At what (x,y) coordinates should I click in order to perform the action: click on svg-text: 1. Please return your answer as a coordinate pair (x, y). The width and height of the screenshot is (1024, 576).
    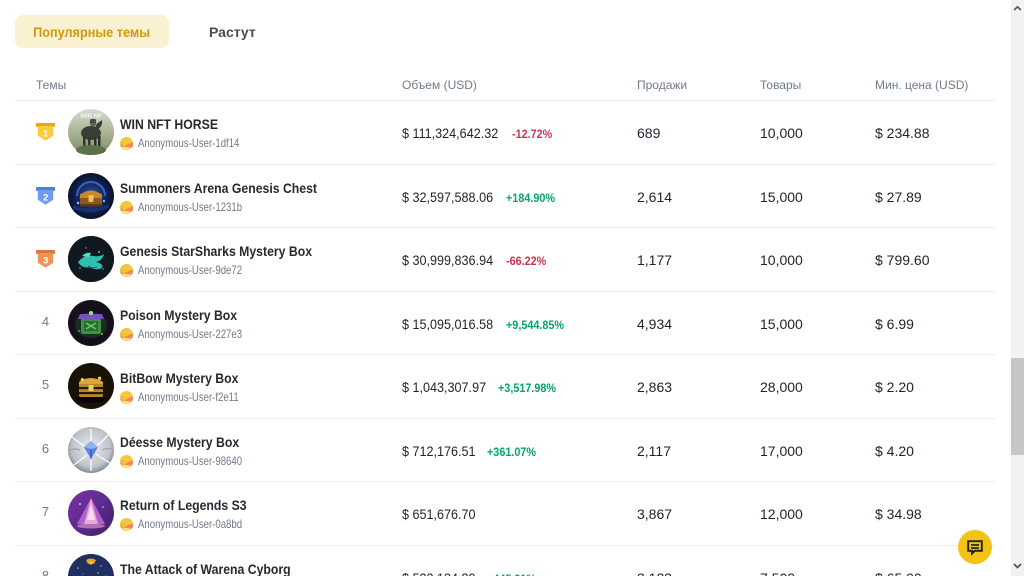
    Looking at the image, I should click on (46, 133).